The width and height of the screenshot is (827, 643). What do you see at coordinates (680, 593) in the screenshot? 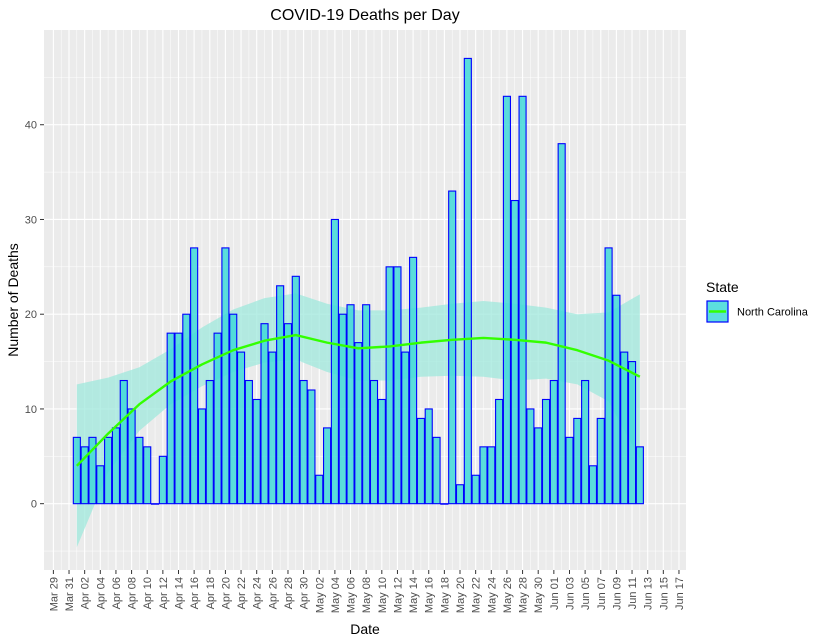
I see `x-tick-label: Jun 17` at bounding box center [680, 593].